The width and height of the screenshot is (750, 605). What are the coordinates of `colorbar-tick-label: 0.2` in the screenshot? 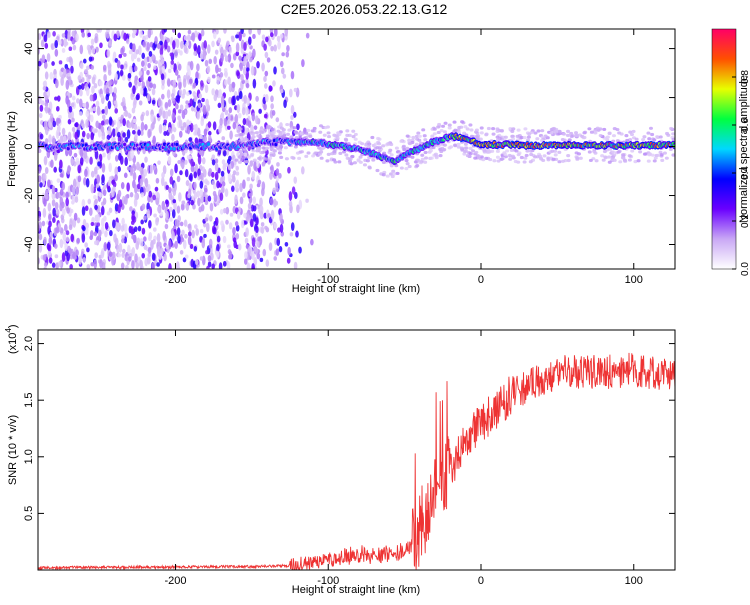 It's located at (745, 221).